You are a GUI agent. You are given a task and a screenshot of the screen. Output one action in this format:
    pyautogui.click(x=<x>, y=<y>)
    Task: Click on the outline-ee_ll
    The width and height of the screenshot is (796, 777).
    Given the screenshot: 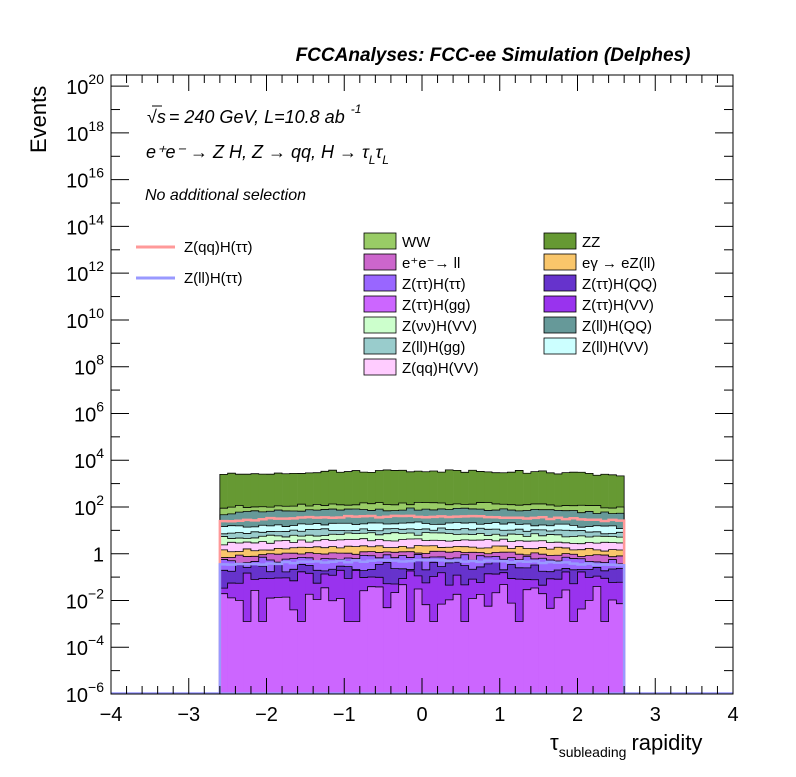 What is the action you would take?
    pyautogui.click(x=422, y=622)
    